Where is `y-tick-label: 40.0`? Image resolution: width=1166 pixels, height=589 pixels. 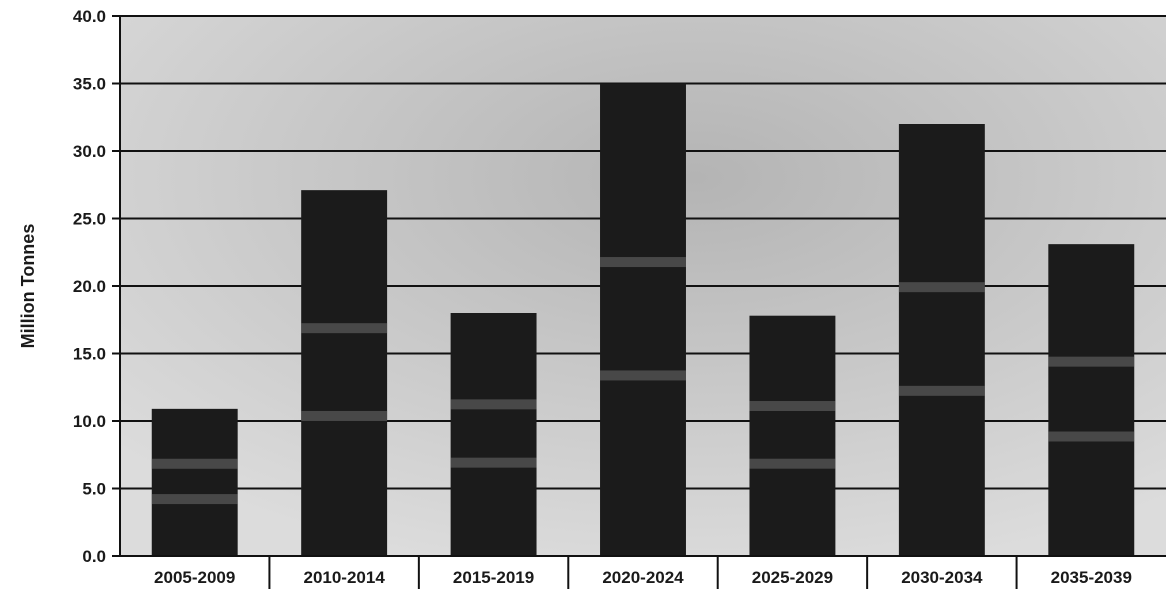 y-tick-label: 40.0 is located at coordinates (89, 16).